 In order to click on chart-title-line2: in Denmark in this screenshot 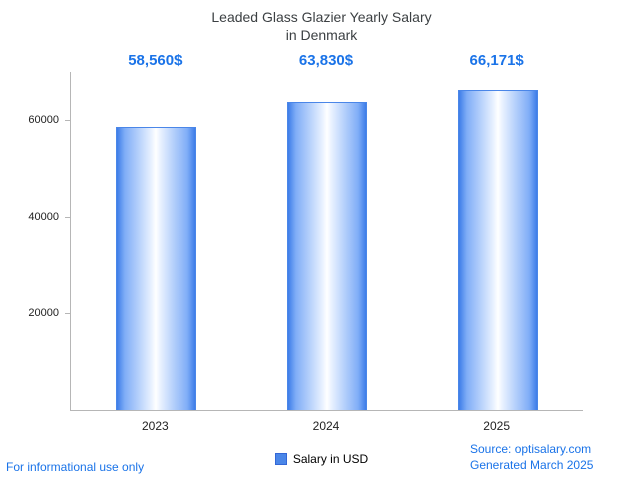, I will do `click(321, 35)`.